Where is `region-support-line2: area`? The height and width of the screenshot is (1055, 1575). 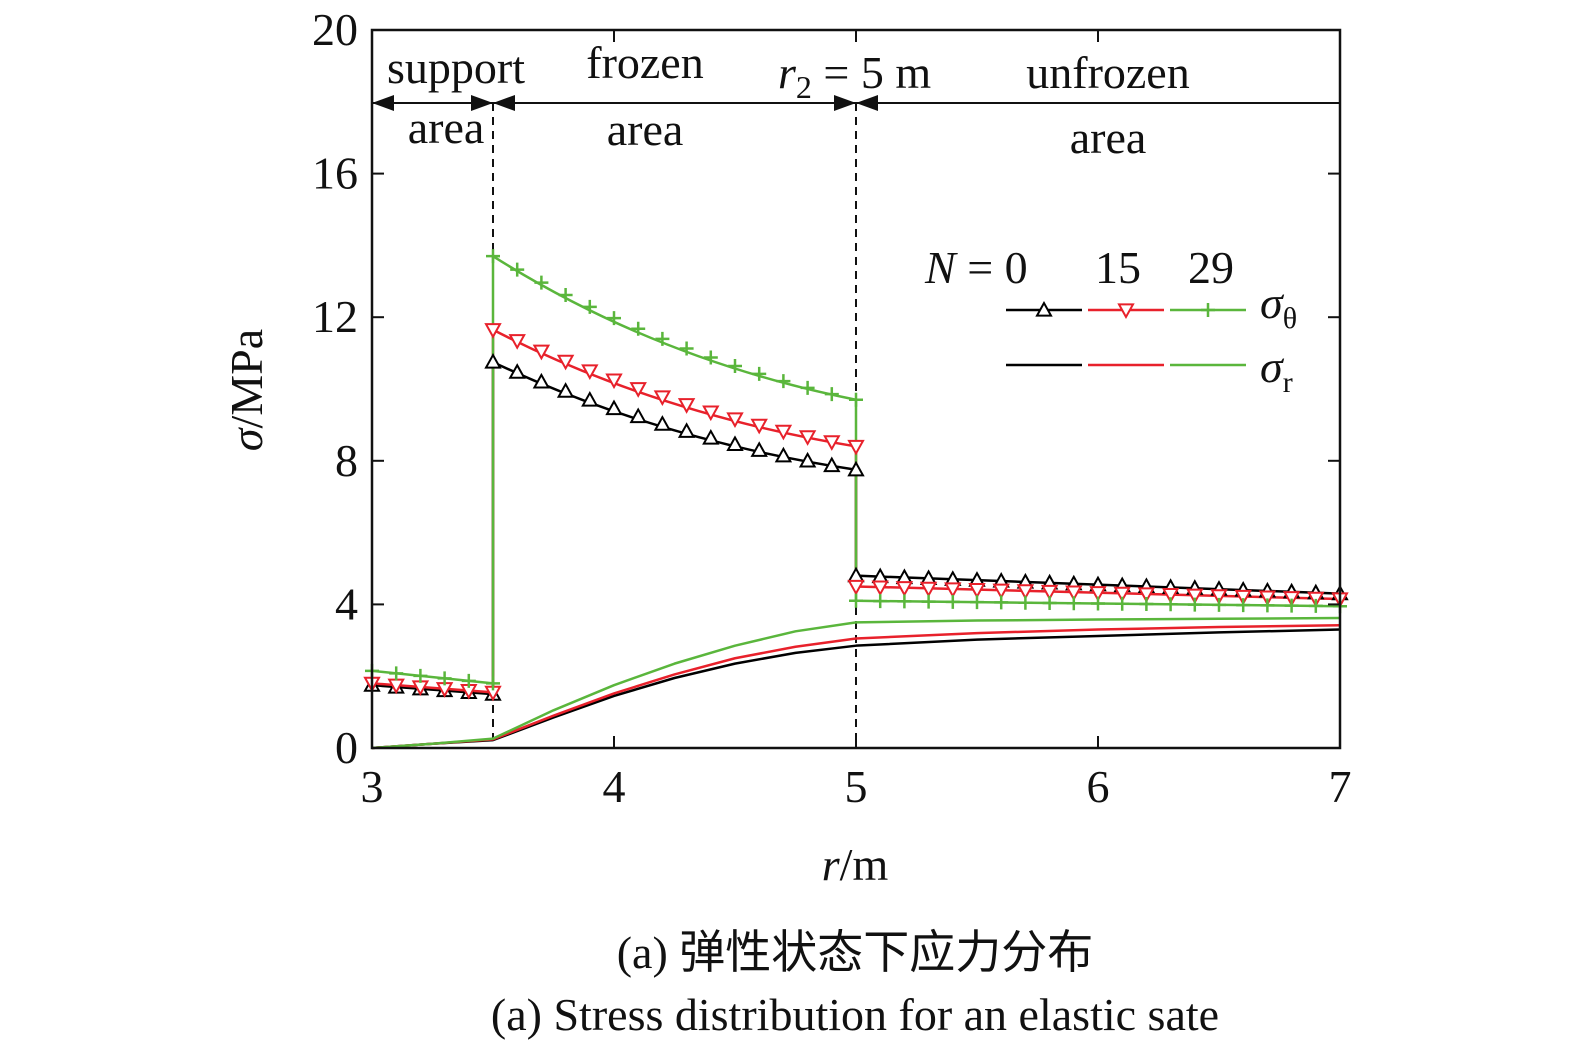
region-support-line2: area is located at coordinates (446, 127).